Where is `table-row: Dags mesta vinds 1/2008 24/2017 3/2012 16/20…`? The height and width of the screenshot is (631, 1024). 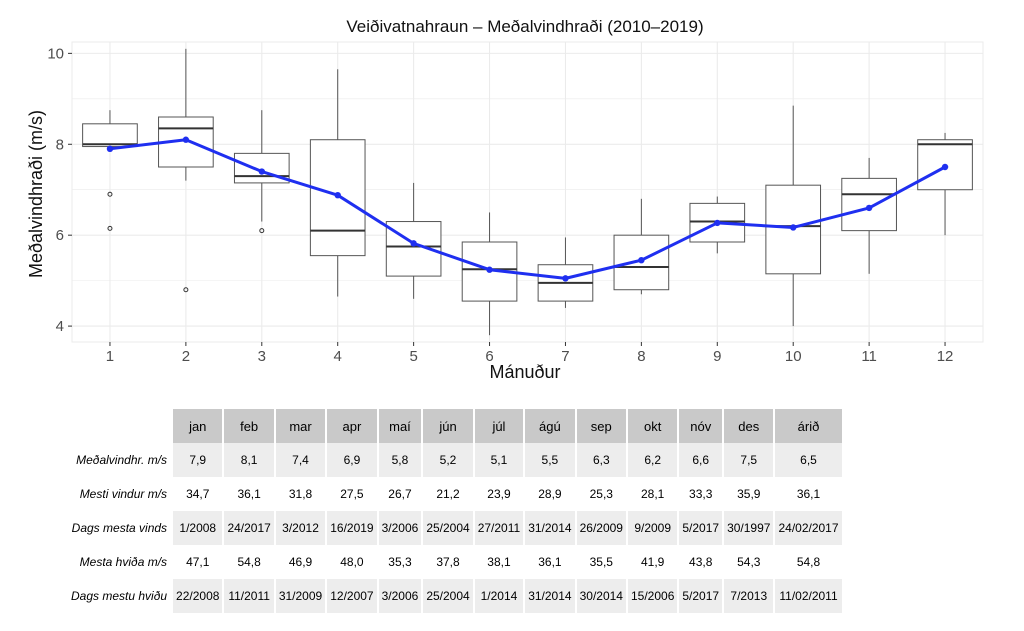 table-row: Dags mesta vinds 1/2008 24/2017 3/2012 16/20… is located at coordinates (455, 528).